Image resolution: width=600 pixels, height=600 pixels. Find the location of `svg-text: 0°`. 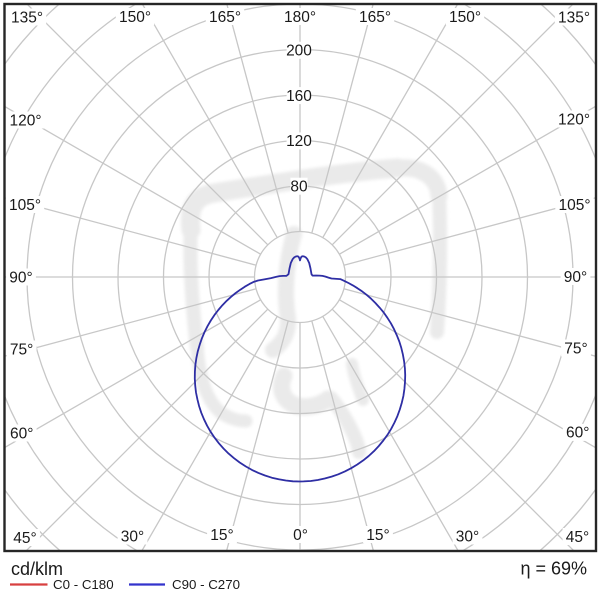

svg-text: 0° is located at coordinates (300, 535).